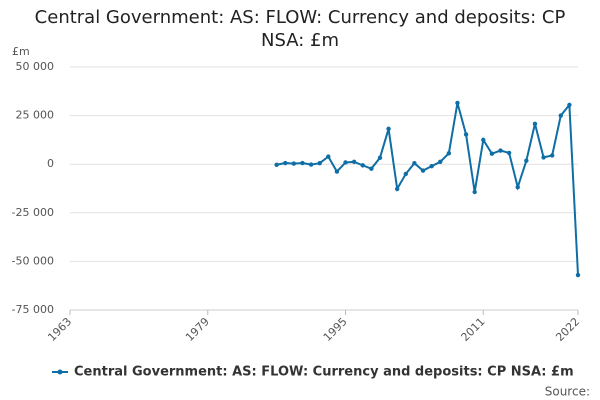 The width and height of the screenshot is (600, 400). I want to click on y-tick-label: 0, so click(50, 163).